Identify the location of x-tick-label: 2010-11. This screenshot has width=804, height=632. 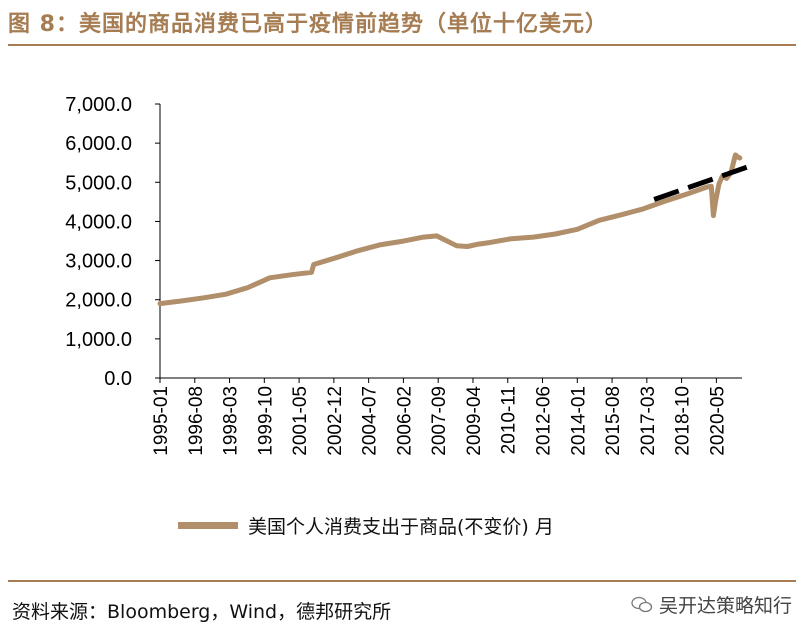
(509, 420).